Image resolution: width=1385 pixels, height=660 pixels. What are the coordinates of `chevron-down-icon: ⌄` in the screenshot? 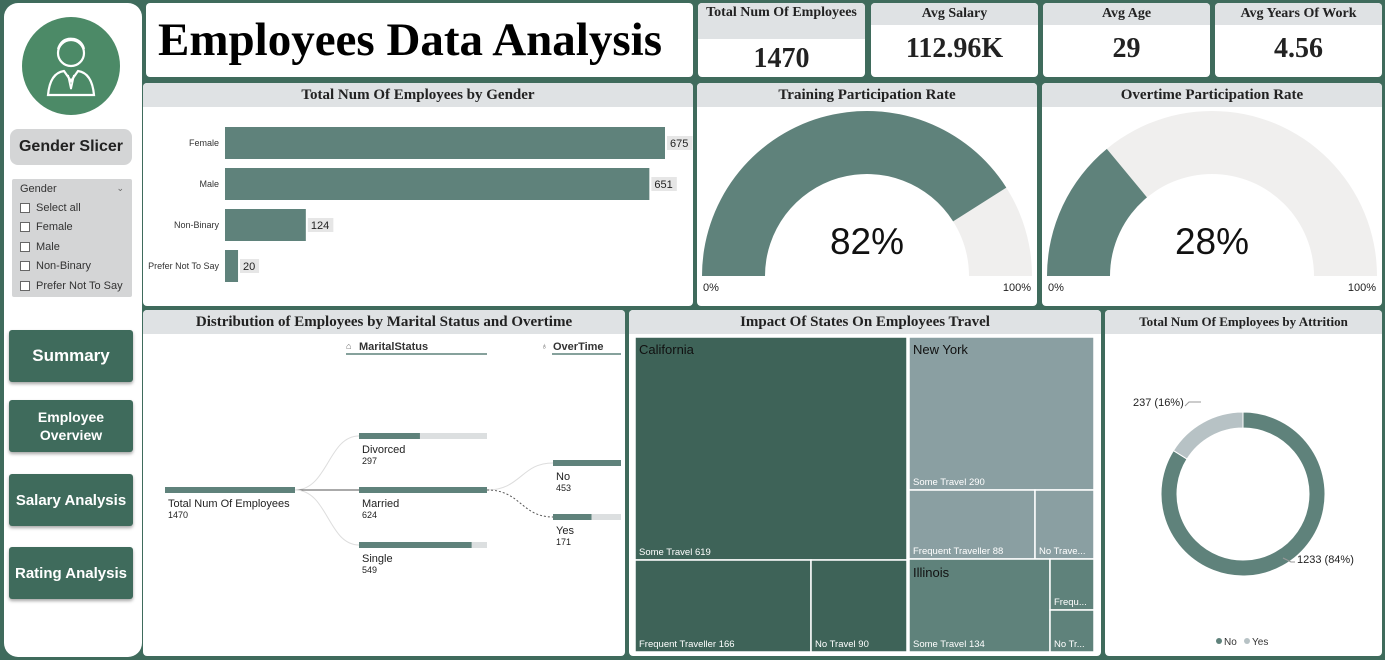 It's located at (120, 188).